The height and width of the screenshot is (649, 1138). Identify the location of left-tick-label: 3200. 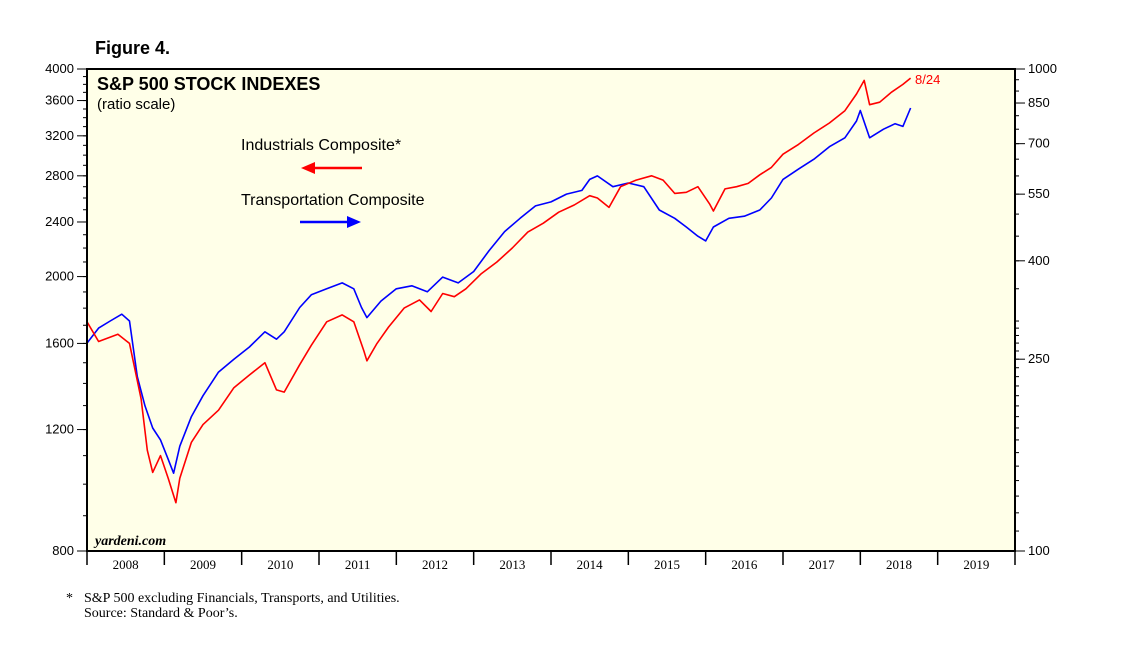
(59, 135).